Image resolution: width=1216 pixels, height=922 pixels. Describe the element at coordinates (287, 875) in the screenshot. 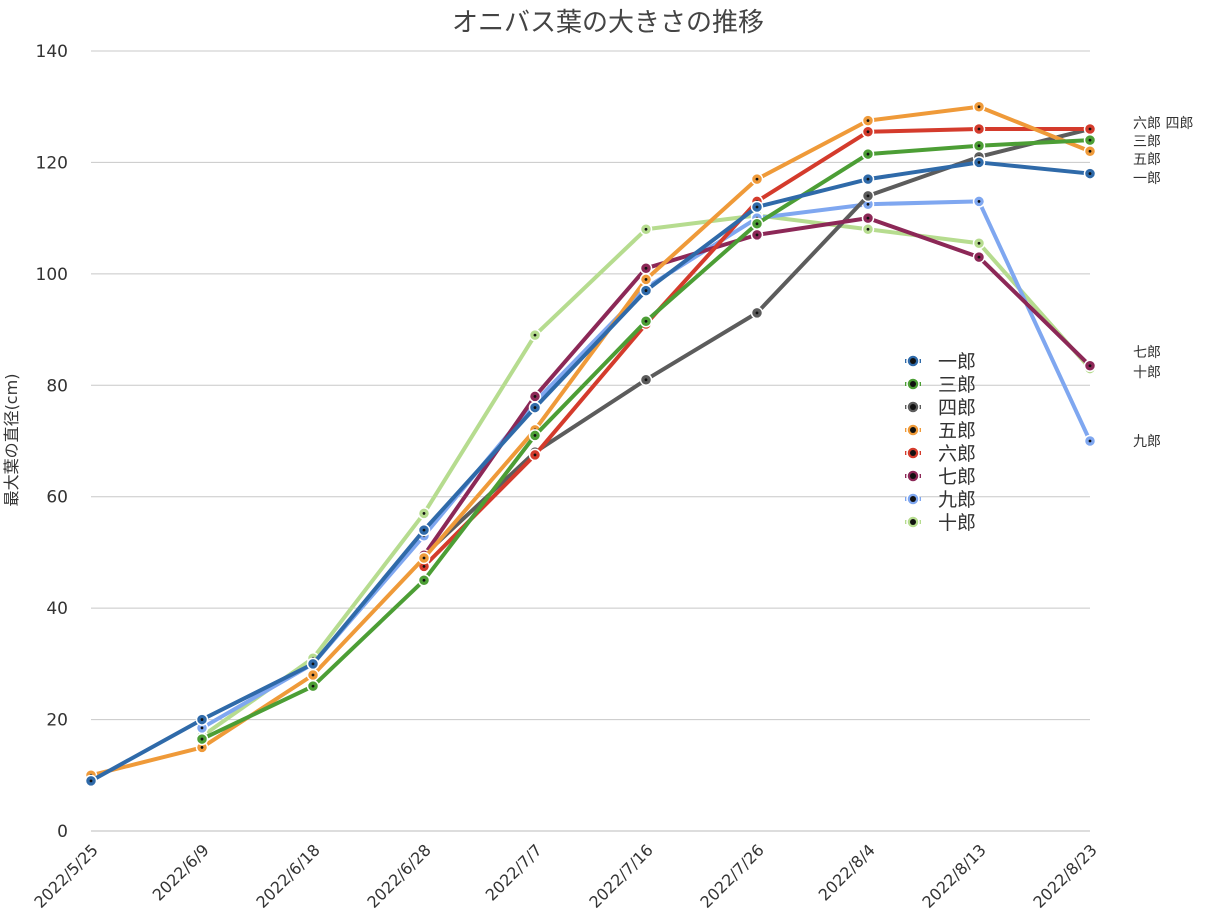

I see `x-tick-label: 2022/6/18` at that location.